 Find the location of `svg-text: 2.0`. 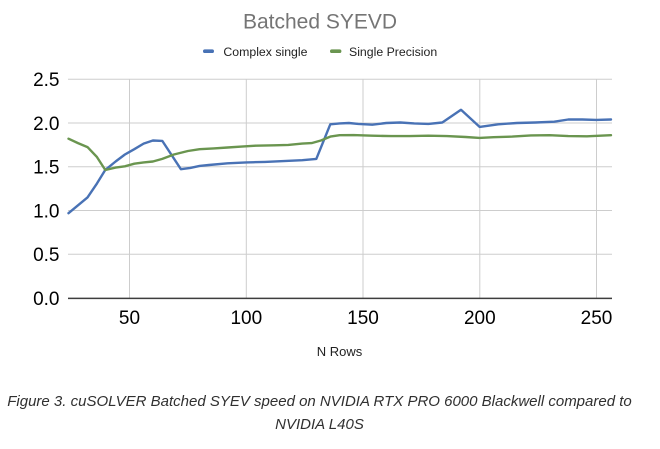

svg-text: 2.0 is located at coordinates (46, 124).